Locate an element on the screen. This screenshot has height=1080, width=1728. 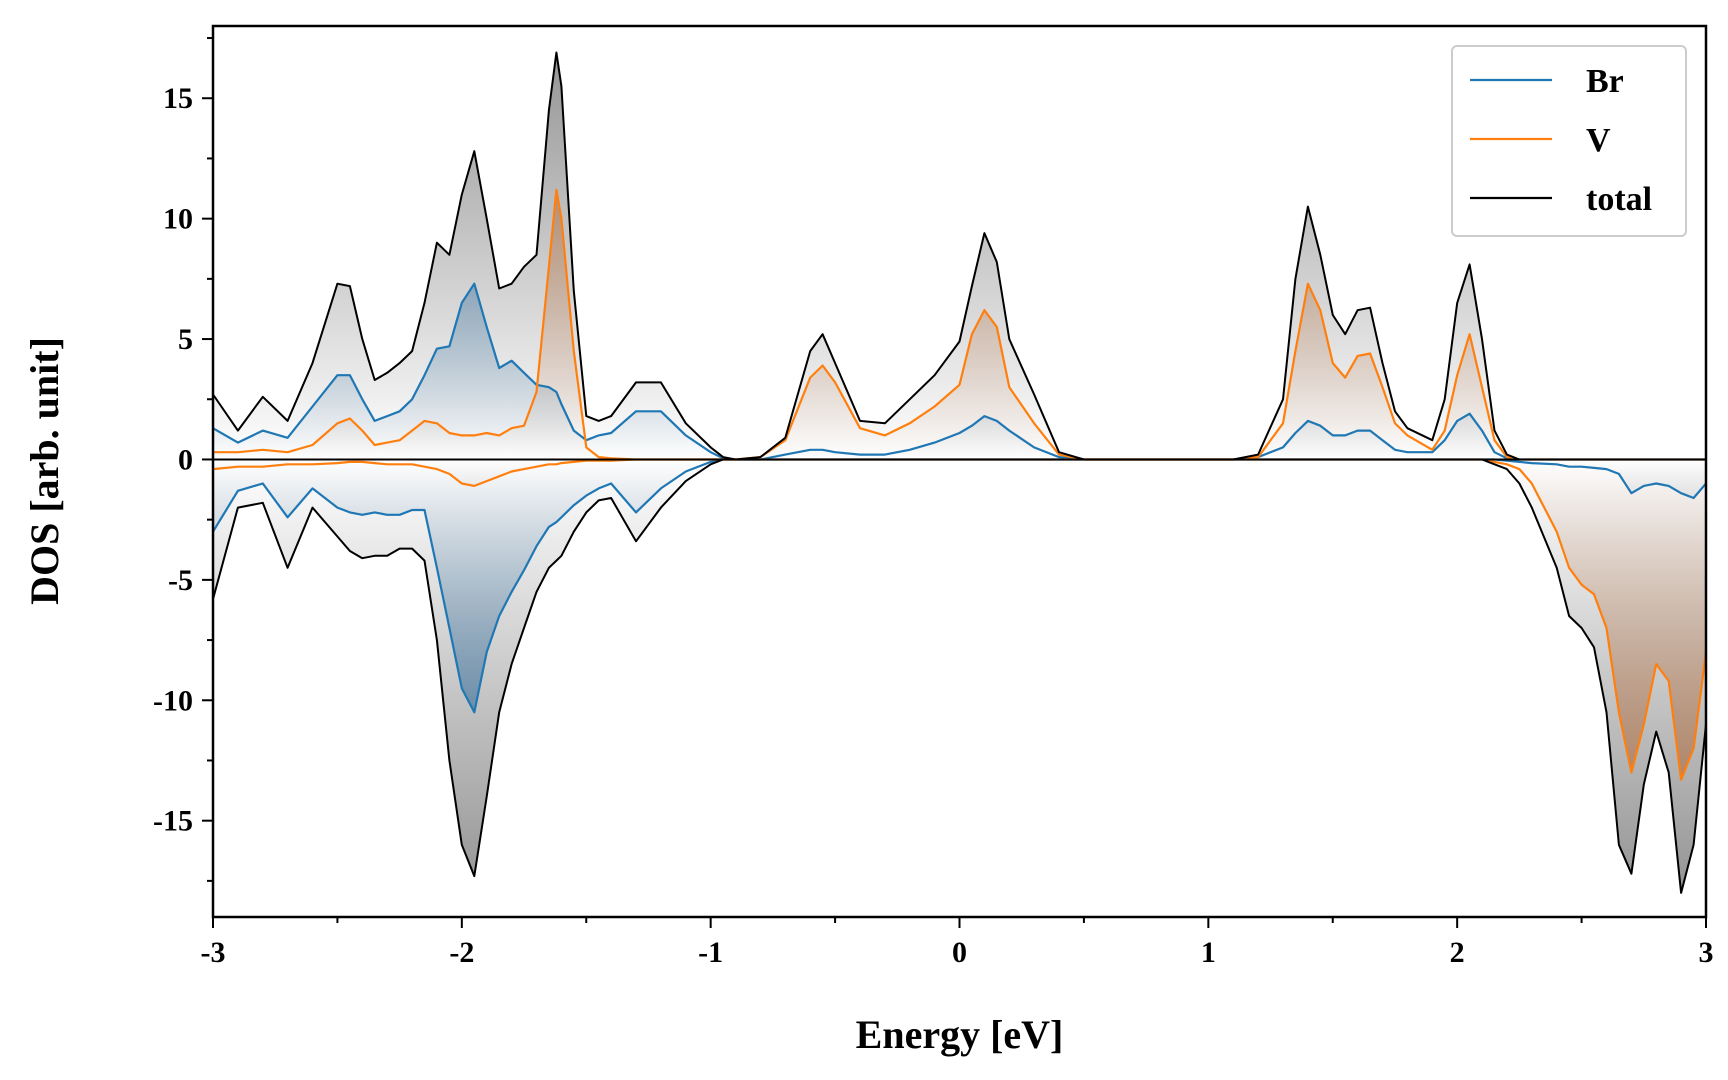
x-tick-label: -1 is located at coordinates (710, 952).